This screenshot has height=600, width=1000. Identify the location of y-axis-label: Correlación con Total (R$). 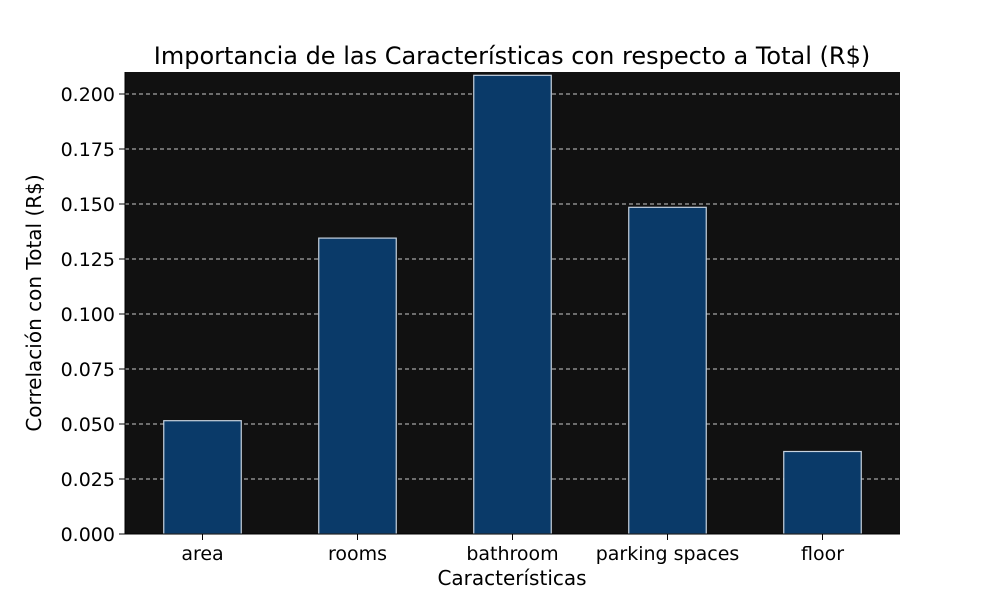
(34, 302).